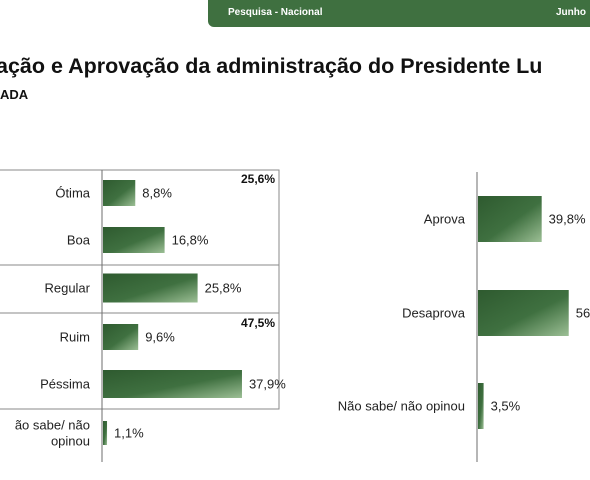 This screenshot has width=590, height=480. What do you see at coordinates (481, 406) in the screenshot?
I see `approval-bar-nao-sabe-nao-opinou` at bounding box center [481, 406].